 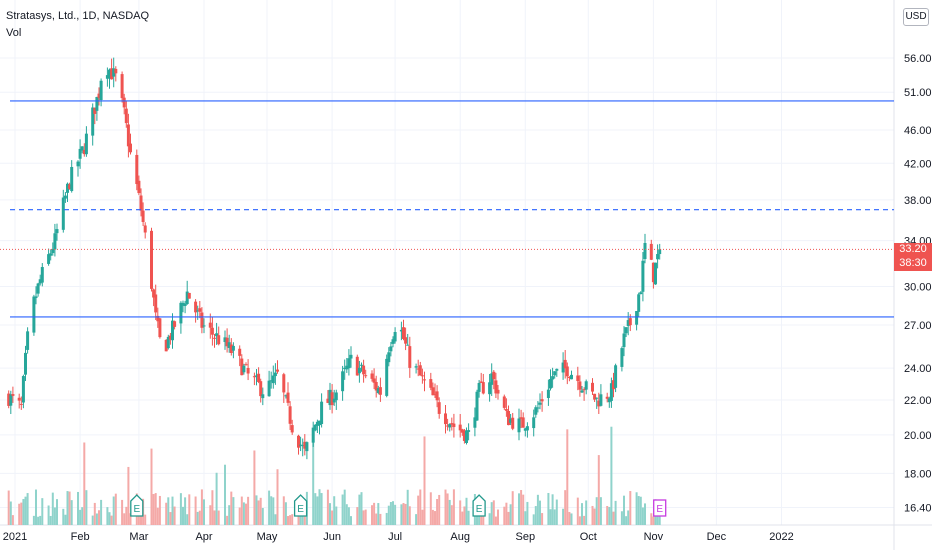 What do you see at coordinates (300, 505) in the screenshot?
I see `earnings-marker` at bounding box center [300, 505].